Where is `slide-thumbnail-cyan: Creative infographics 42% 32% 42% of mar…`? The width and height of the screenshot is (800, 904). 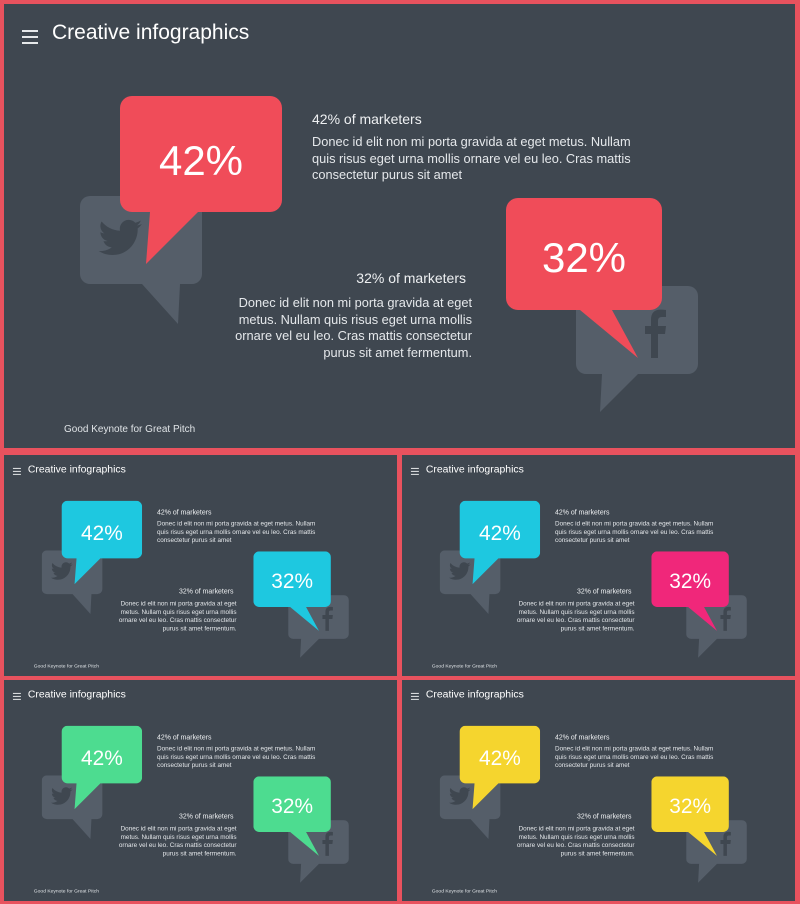
slide-thumbnail-cyan: Creative infographics 42% 32% 42% of mar… is located at coordinates (200, 565).